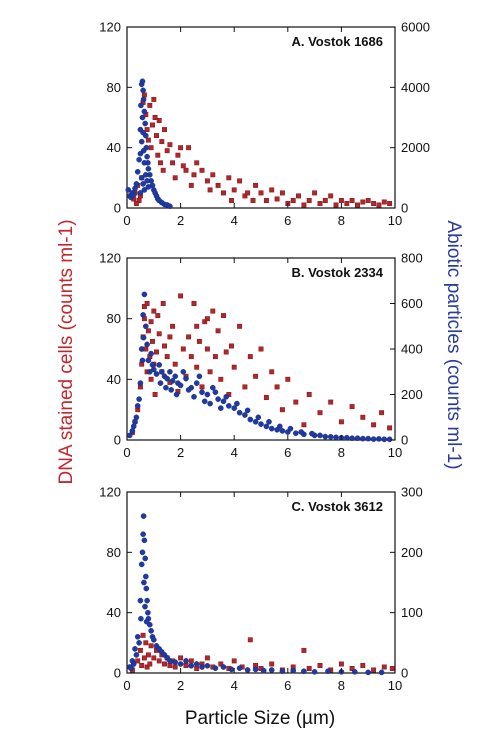 The image size is (499, 745). What do you see at coordinates (415, 147) in the screenshot?
I see `y-tick-label-right: 2000` at bounding box center [415, 147].